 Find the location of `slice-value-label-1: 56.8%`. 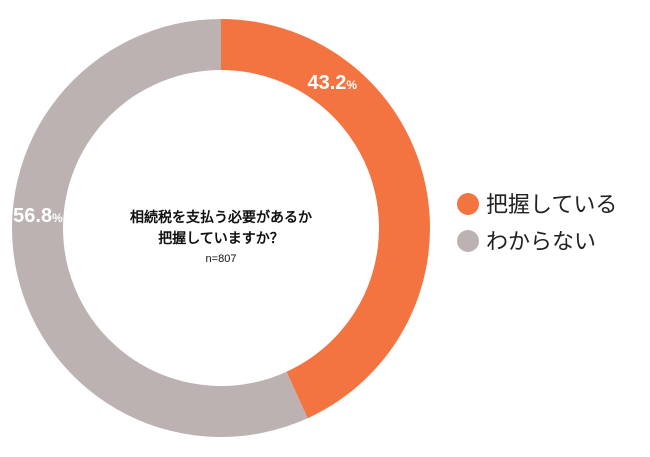

slice-value-label-1: 56.8% is located at coordinates (38, 216).